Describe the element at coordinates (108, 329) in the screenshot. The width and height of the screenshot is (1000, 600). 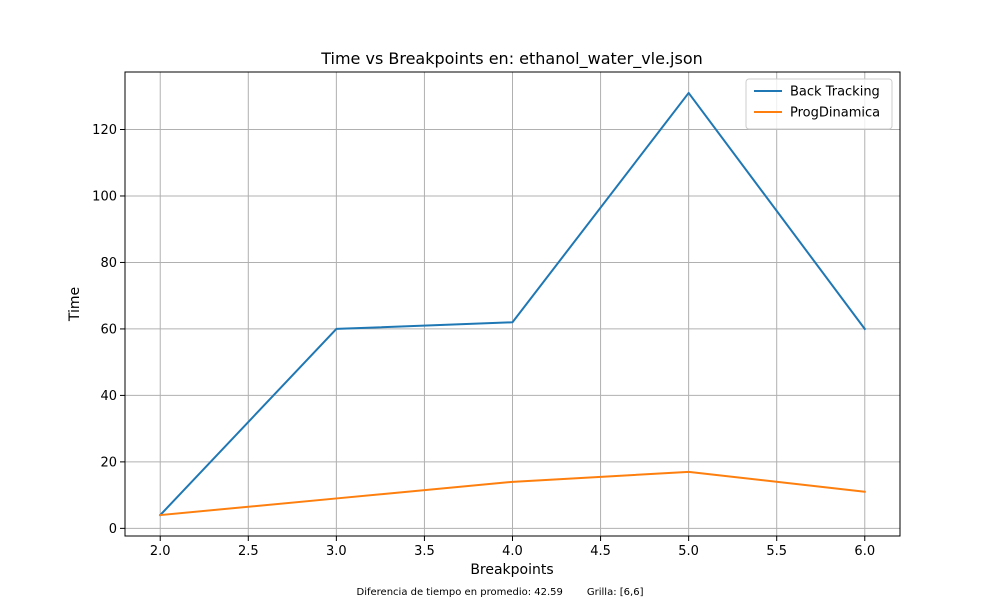
I see `y-tick-label: 60` at that location.